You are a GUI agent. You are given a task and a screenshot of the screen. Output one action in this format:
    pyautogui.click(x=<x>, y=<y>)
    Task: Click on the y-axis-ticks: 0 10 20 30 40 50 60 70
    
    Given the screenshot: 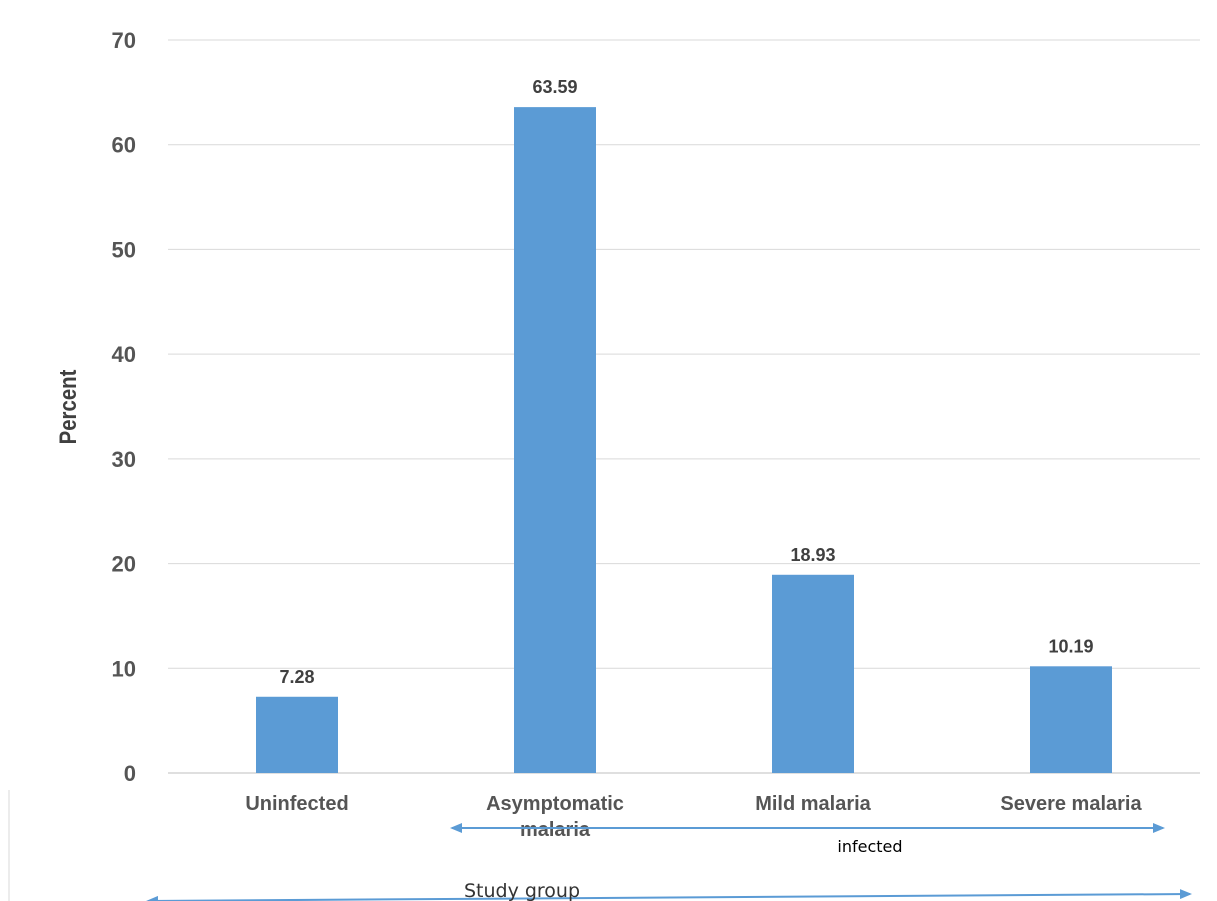 What is the action you would take?
    pyautogui.click(x=124, y=407)
    